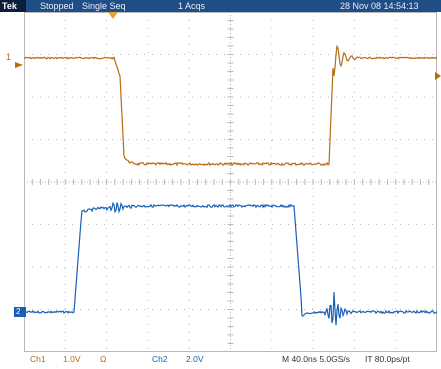 The image size is (441, 369). I want to click on acquisition-count: 1 Acqs, so click(192, 6).